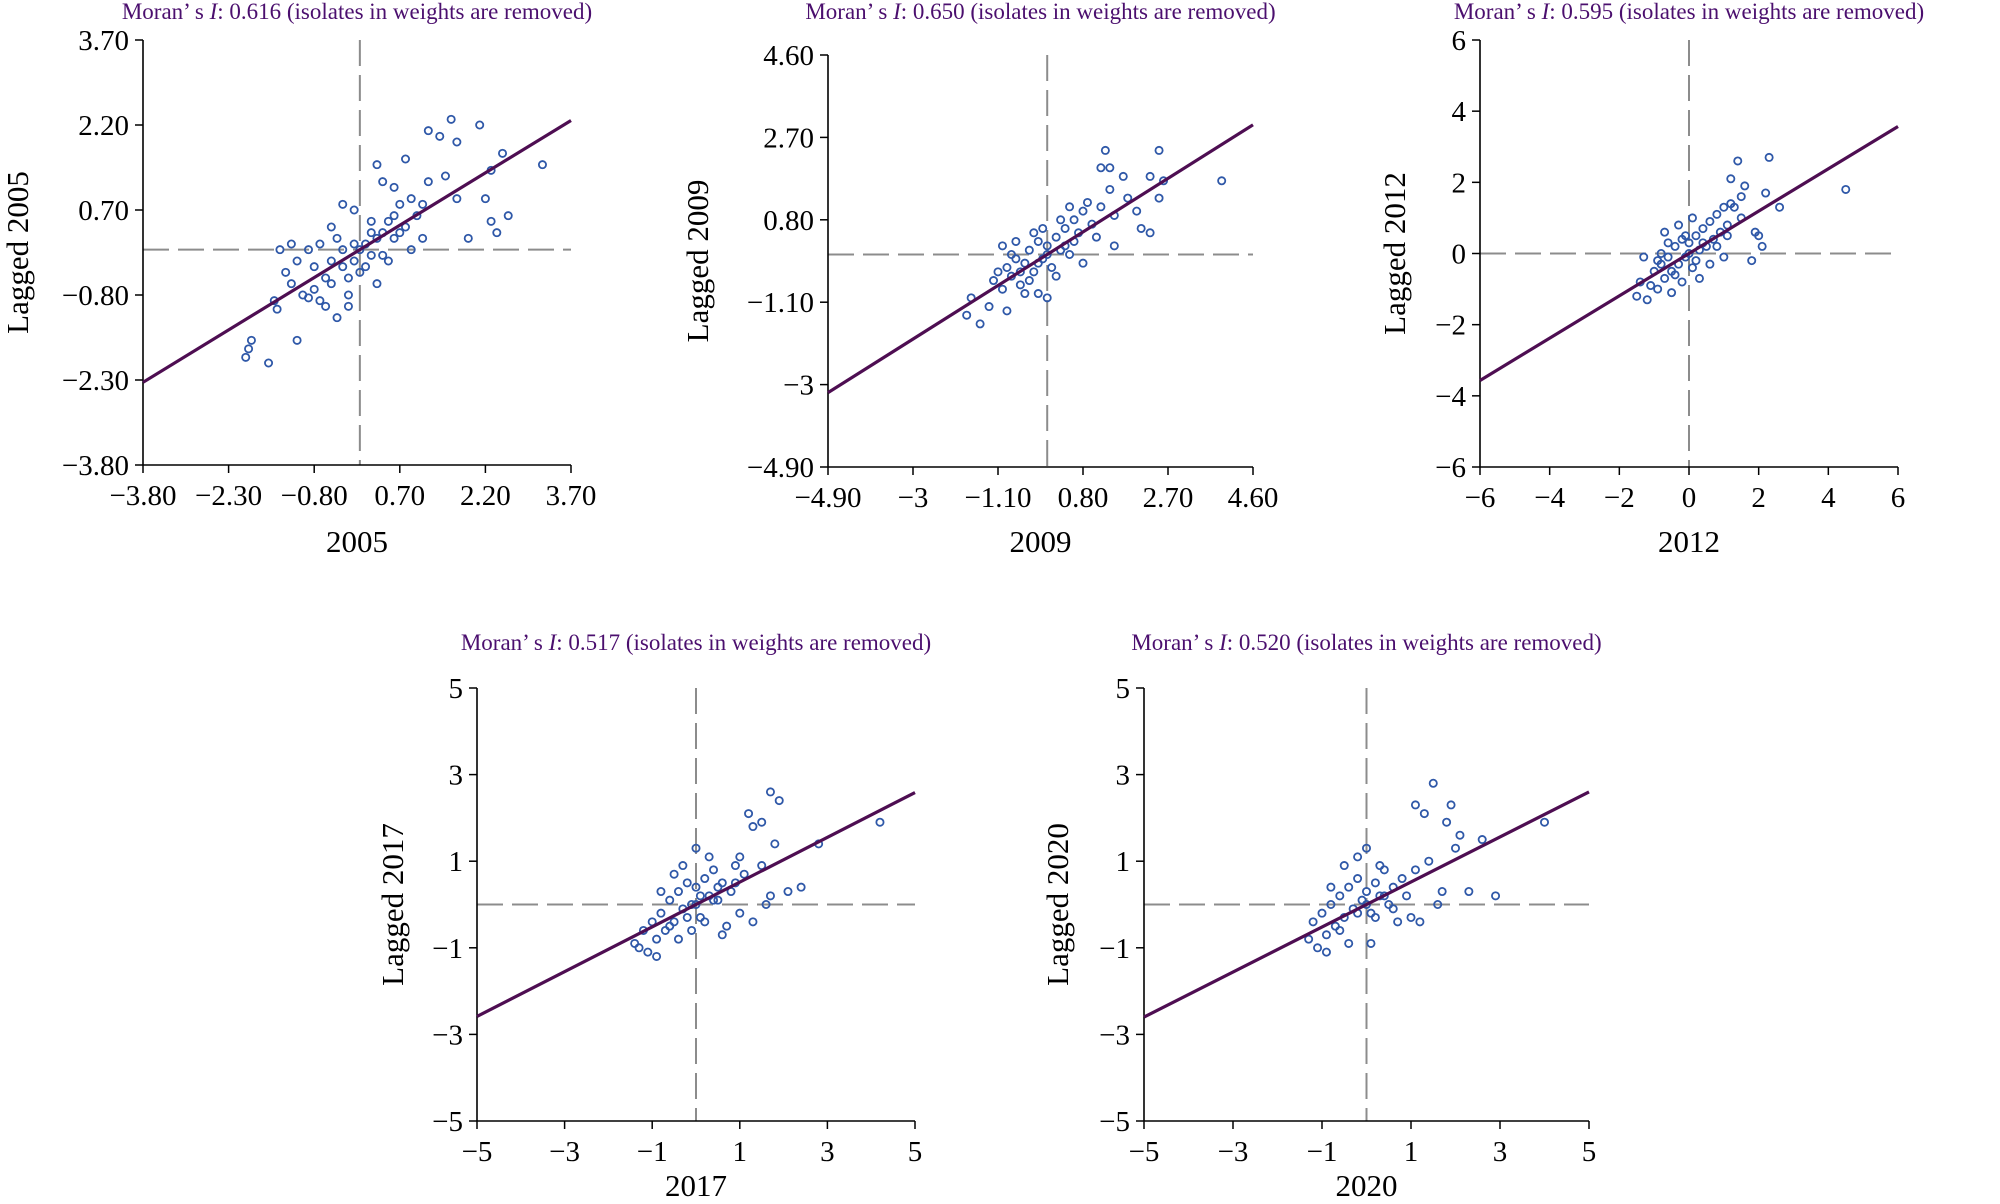 Image resolution: width=2000 pixels, height=1204 pixels. Describe the element at coordinates (1450, 468) in the screenshot. I see `y-tick-label: −6` at that location.